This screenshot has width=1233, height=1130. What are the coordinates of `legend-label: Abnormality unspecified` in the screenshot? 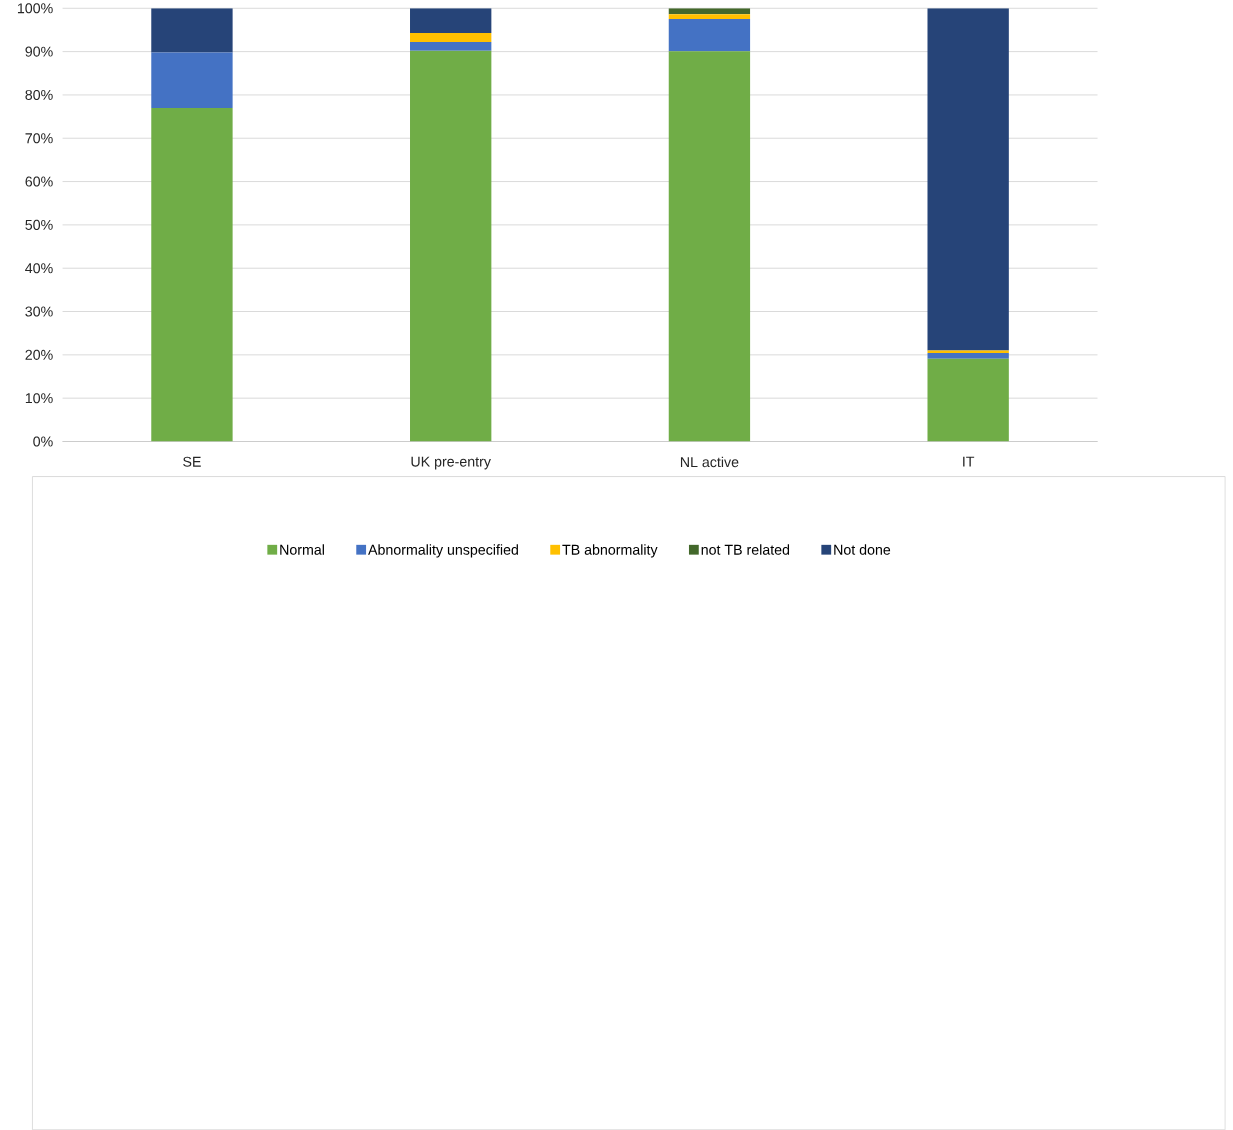 It's located at (443, 551).